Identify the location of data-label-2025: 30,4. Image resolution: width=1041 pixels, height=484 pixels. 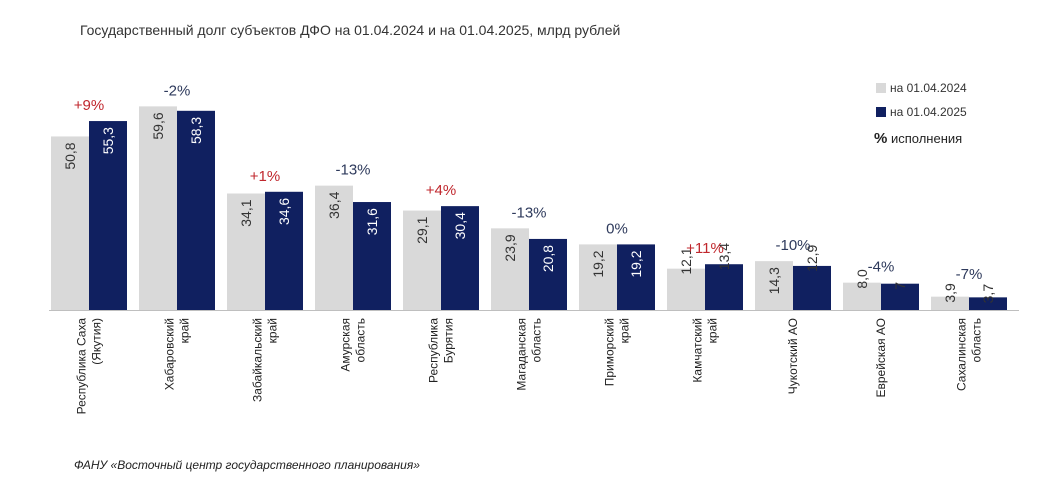
(460, 225).